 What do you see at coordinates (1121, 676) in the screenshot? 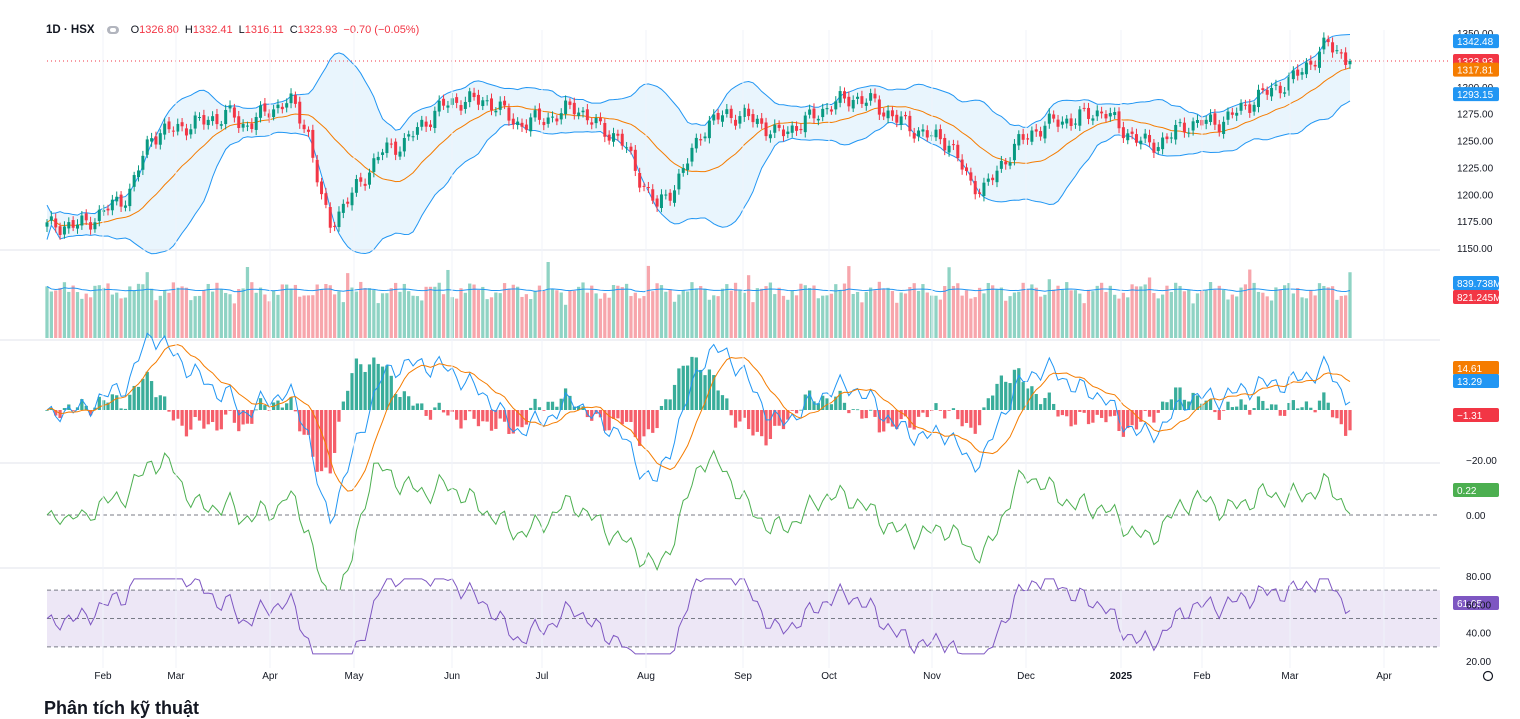
I see `time-axis-tick: 2025` at bounding box center [1121, 676].